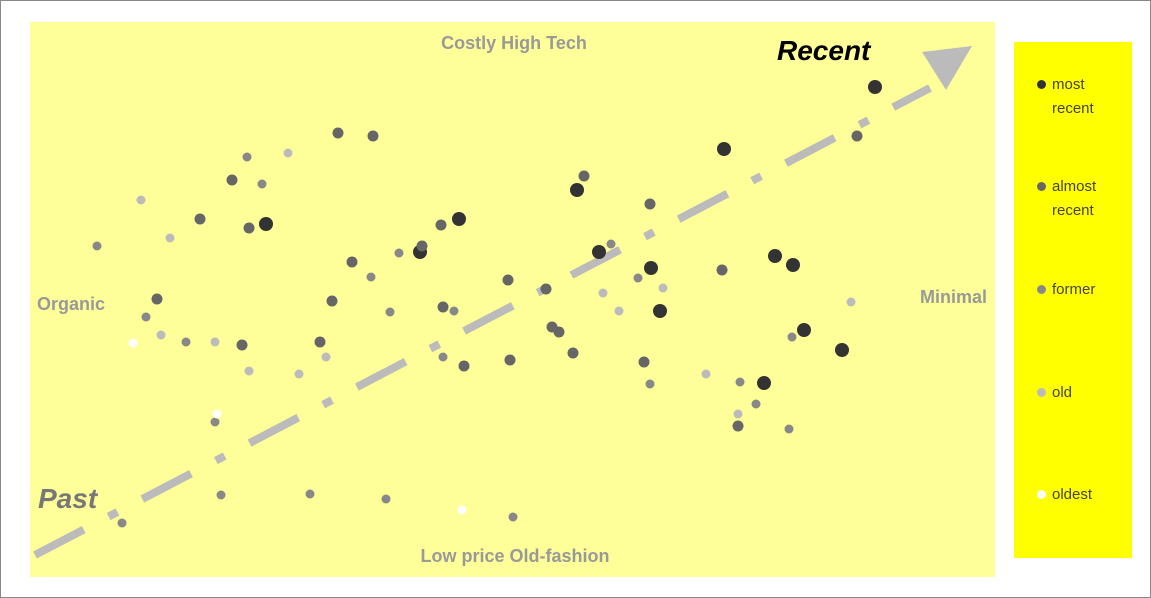  What do you see at coordinates (1074, 289) in the screenshot?
I see `legend-label: former` at bounding box center [1074, 289].